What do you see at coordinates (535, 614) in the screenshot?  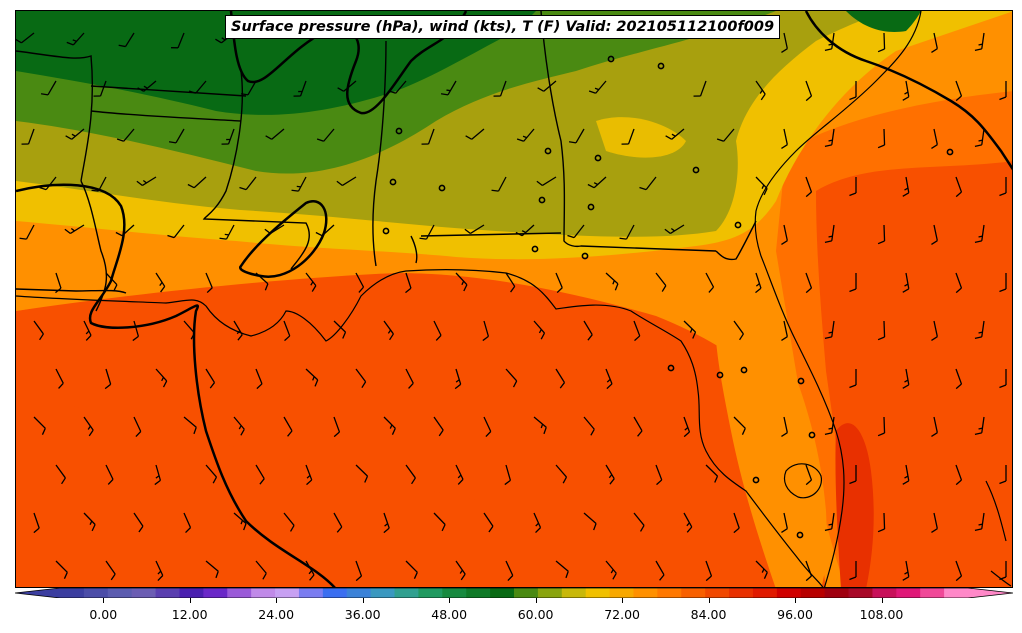 I see `colorbar-tick-label: 60.00` at bounding box center [535, 614].